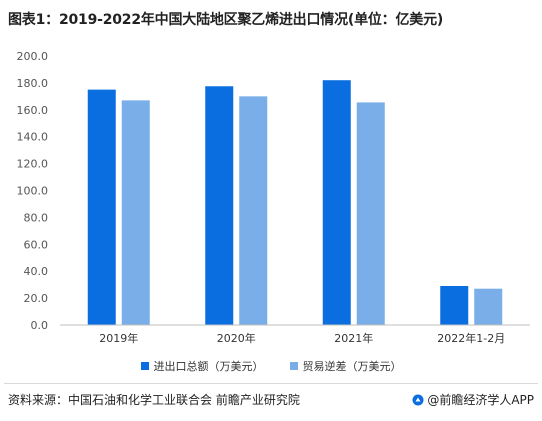  I want to click on x-tick-label: 2022年1-2月, so click(471, 338).